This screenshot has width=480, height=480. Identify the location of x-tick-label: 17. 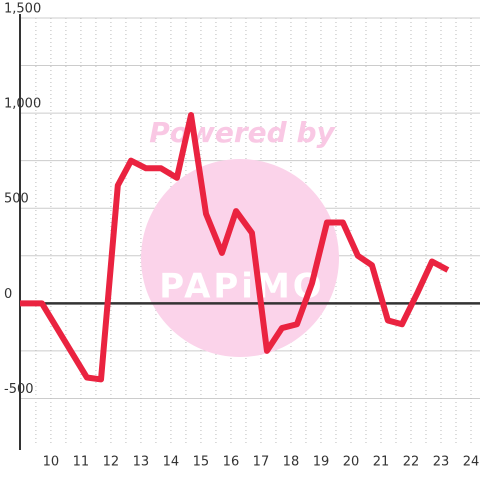
(261, 462).